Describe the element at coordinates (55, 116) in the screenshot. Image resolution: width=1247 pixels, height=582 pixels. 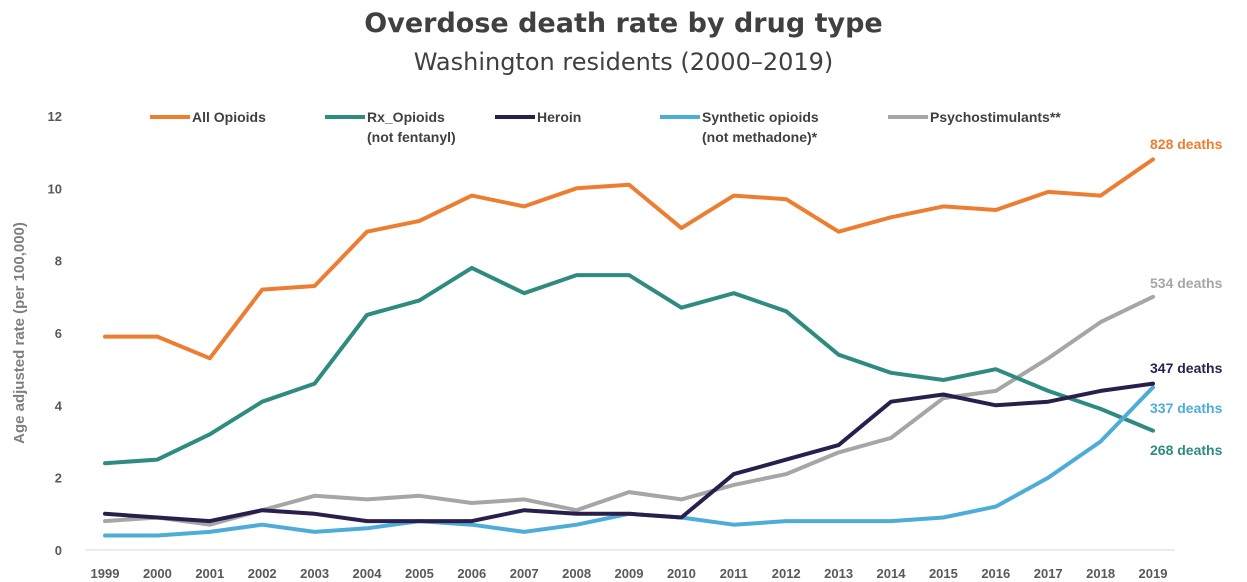
I see `y-tick-label: 12` at that location.